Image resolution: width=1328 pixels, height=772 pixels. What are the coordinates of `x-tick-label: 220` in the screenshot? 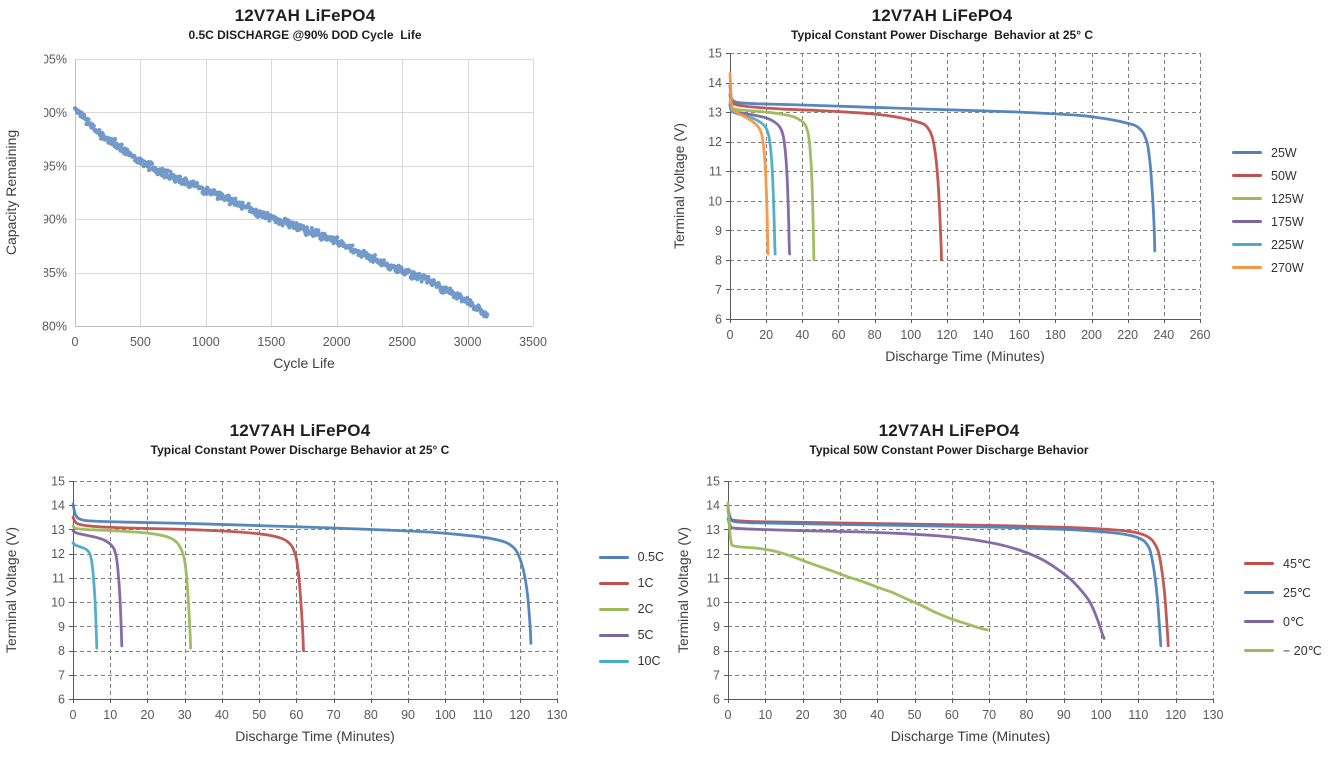 It's located at (1127, 335).